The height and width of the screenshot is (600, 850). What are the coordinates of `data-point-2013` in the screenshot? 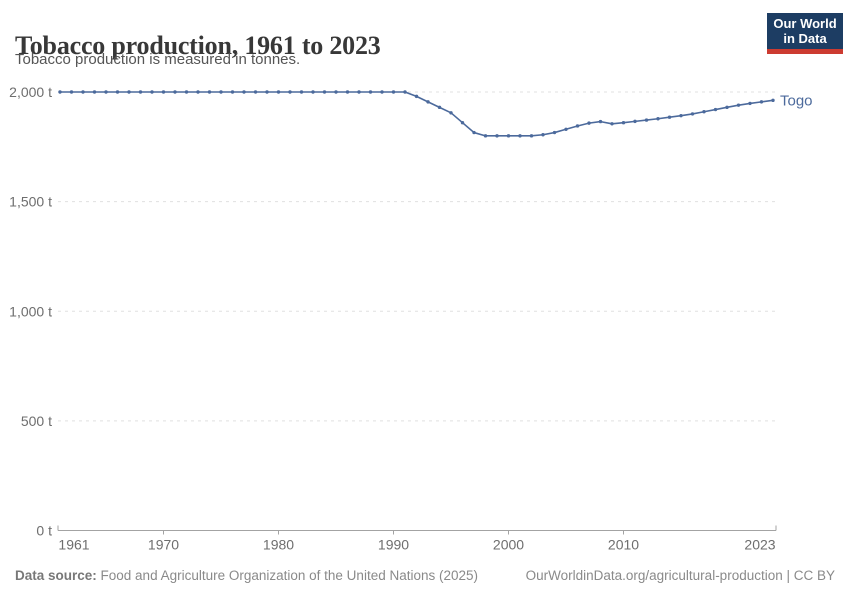 It's located at (658, 119).